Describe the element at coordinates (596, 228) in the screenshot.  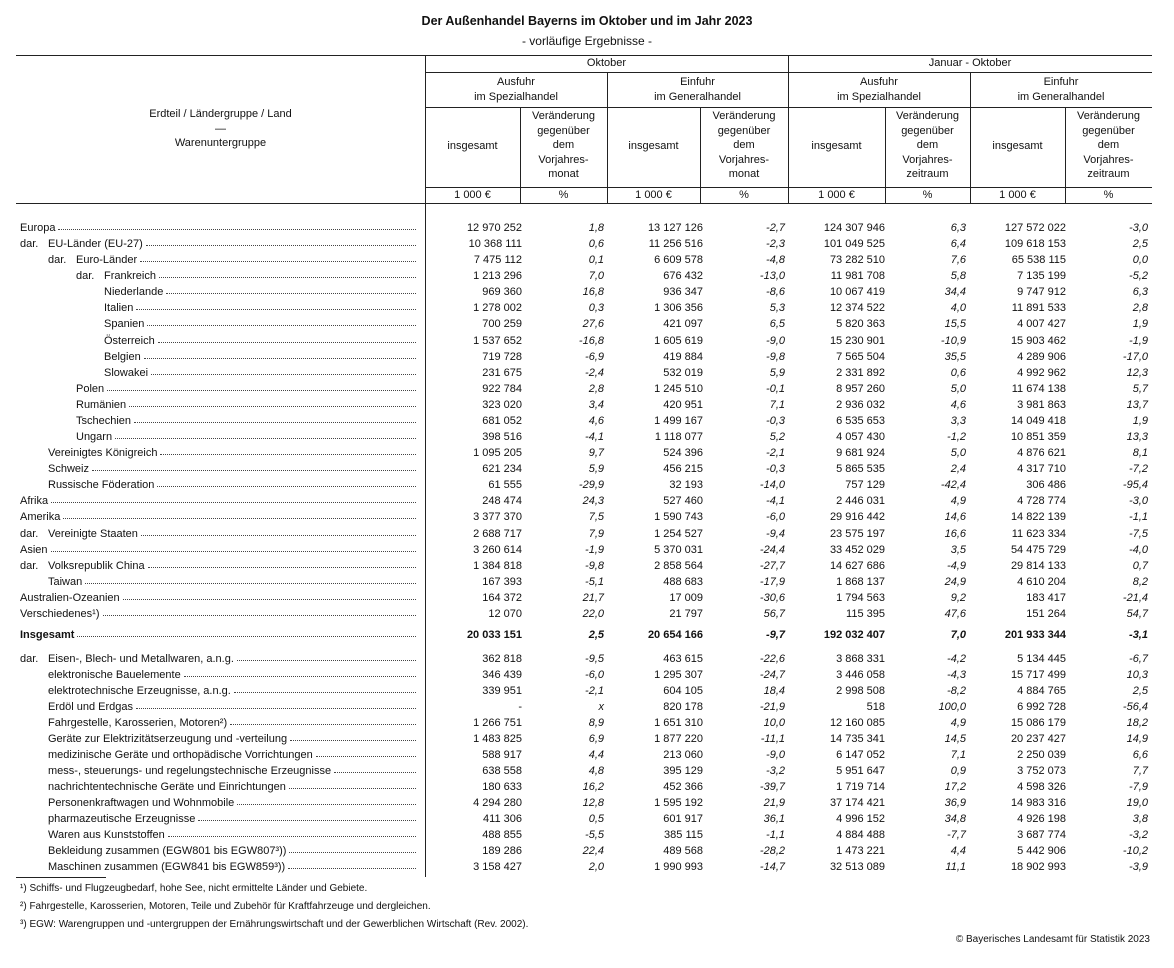
I see `change-value: 1,8` at that location.